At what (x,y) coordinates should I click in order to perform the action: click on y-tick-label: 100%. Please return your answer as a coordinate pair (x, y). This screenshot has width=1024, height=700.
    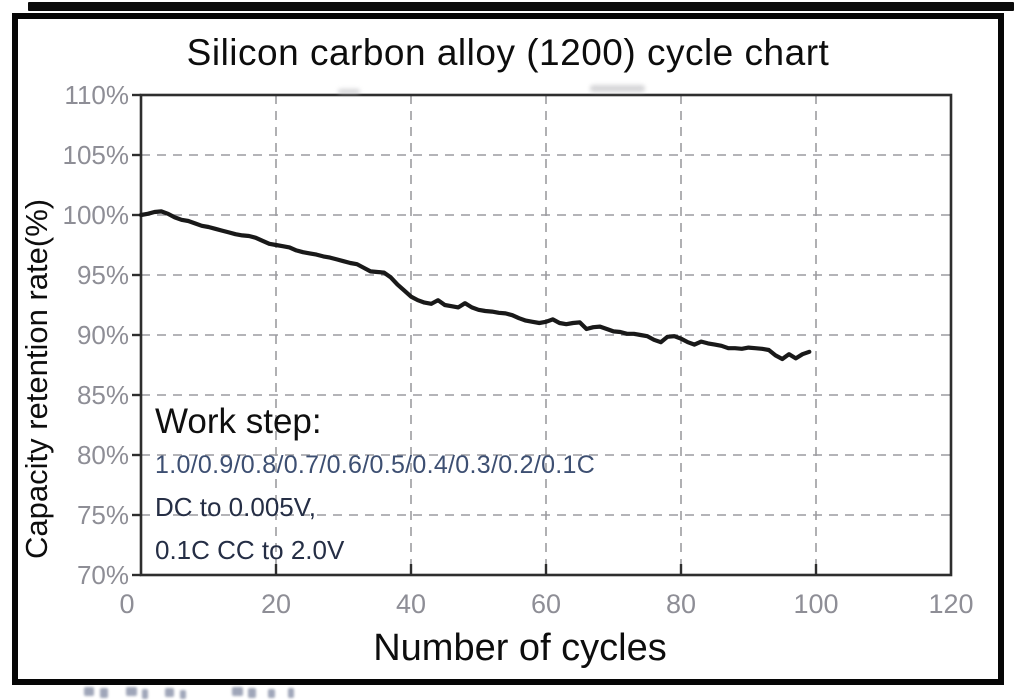
    Looking at the image, I should click on (96, 215).